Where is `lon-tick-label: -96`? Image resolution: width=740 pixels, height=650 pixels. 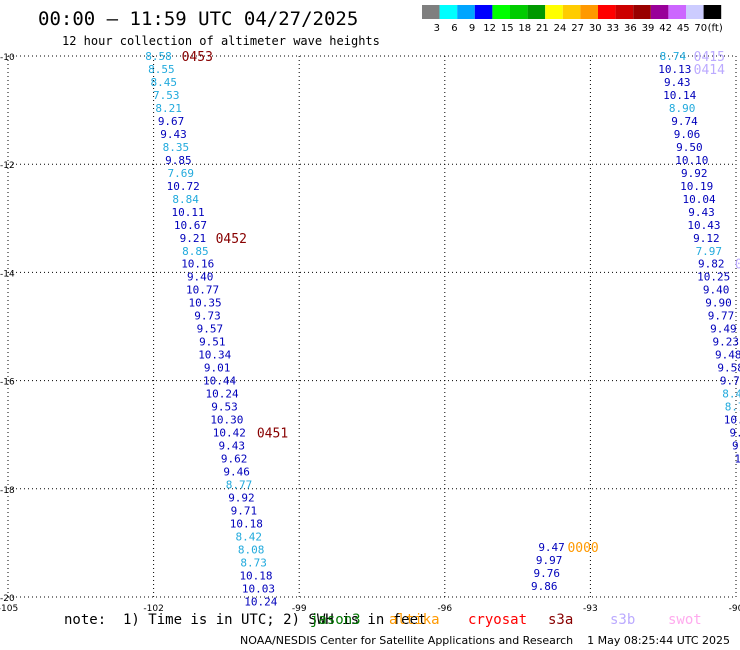
lon-tick-label: -96 is located at coordinates (444, 609).